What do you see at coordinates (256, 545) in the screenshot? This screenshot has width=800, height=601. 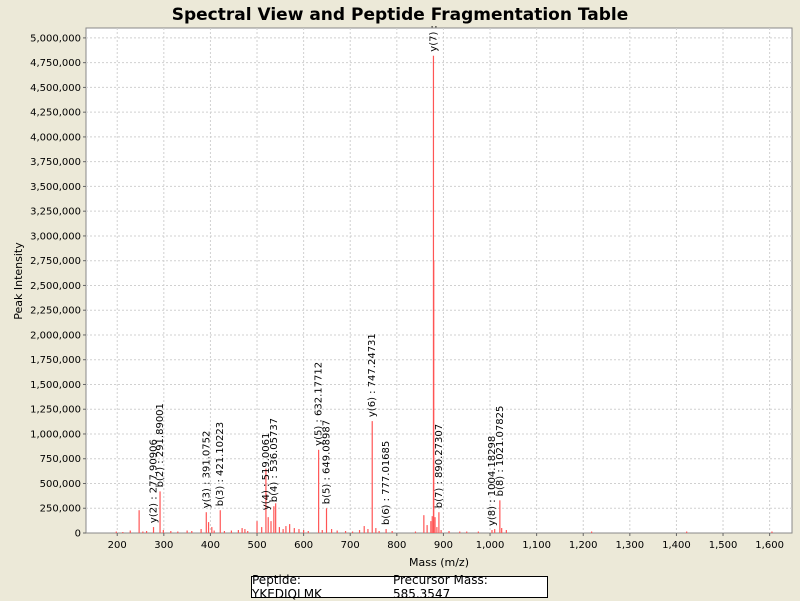 I see `x-tick-label: 500` at bounding box center [256, 545].